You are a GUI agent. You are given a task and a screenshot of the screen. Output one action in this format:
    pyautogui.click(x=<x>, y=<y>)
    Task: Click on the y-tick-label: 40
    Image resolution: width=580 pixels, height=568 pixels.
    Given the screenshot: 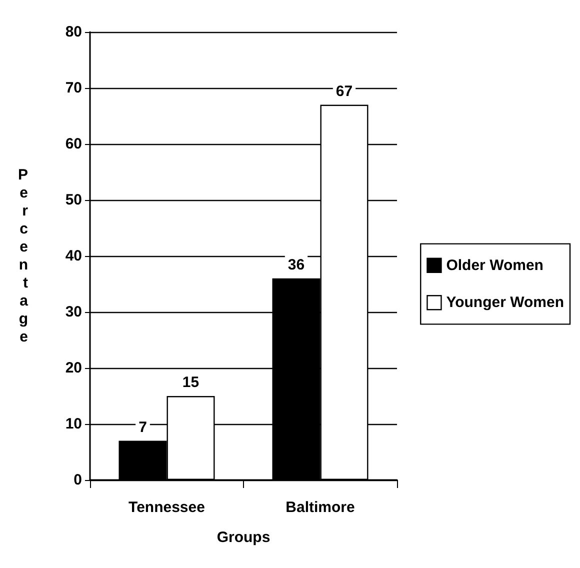 What is the action you would take?
    pyautogui.click(x=73, y=256)
    